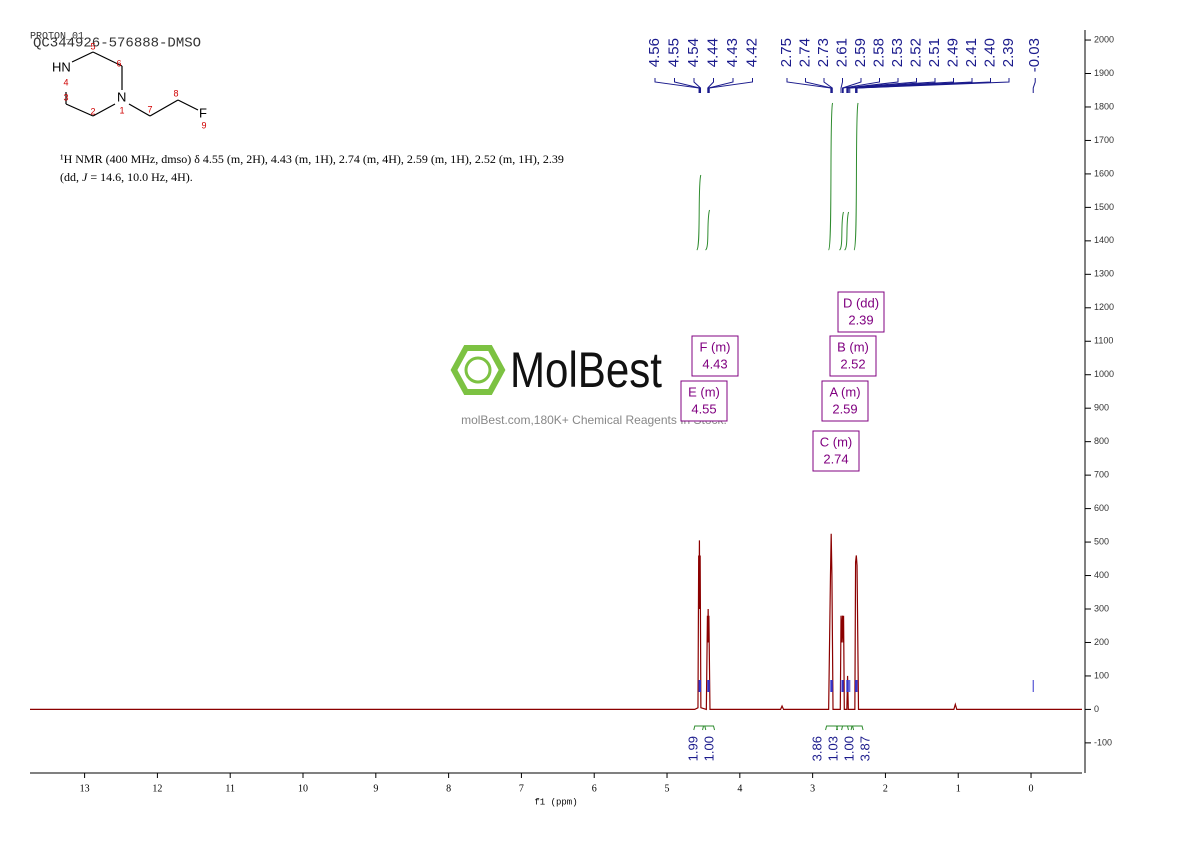 Image resolution: width=1190 pixels, height=846 pixels. What do you see at coordinates (118, 63) in the screenshot?
I see `atom-number: 6` at bounding box center [118, 63].